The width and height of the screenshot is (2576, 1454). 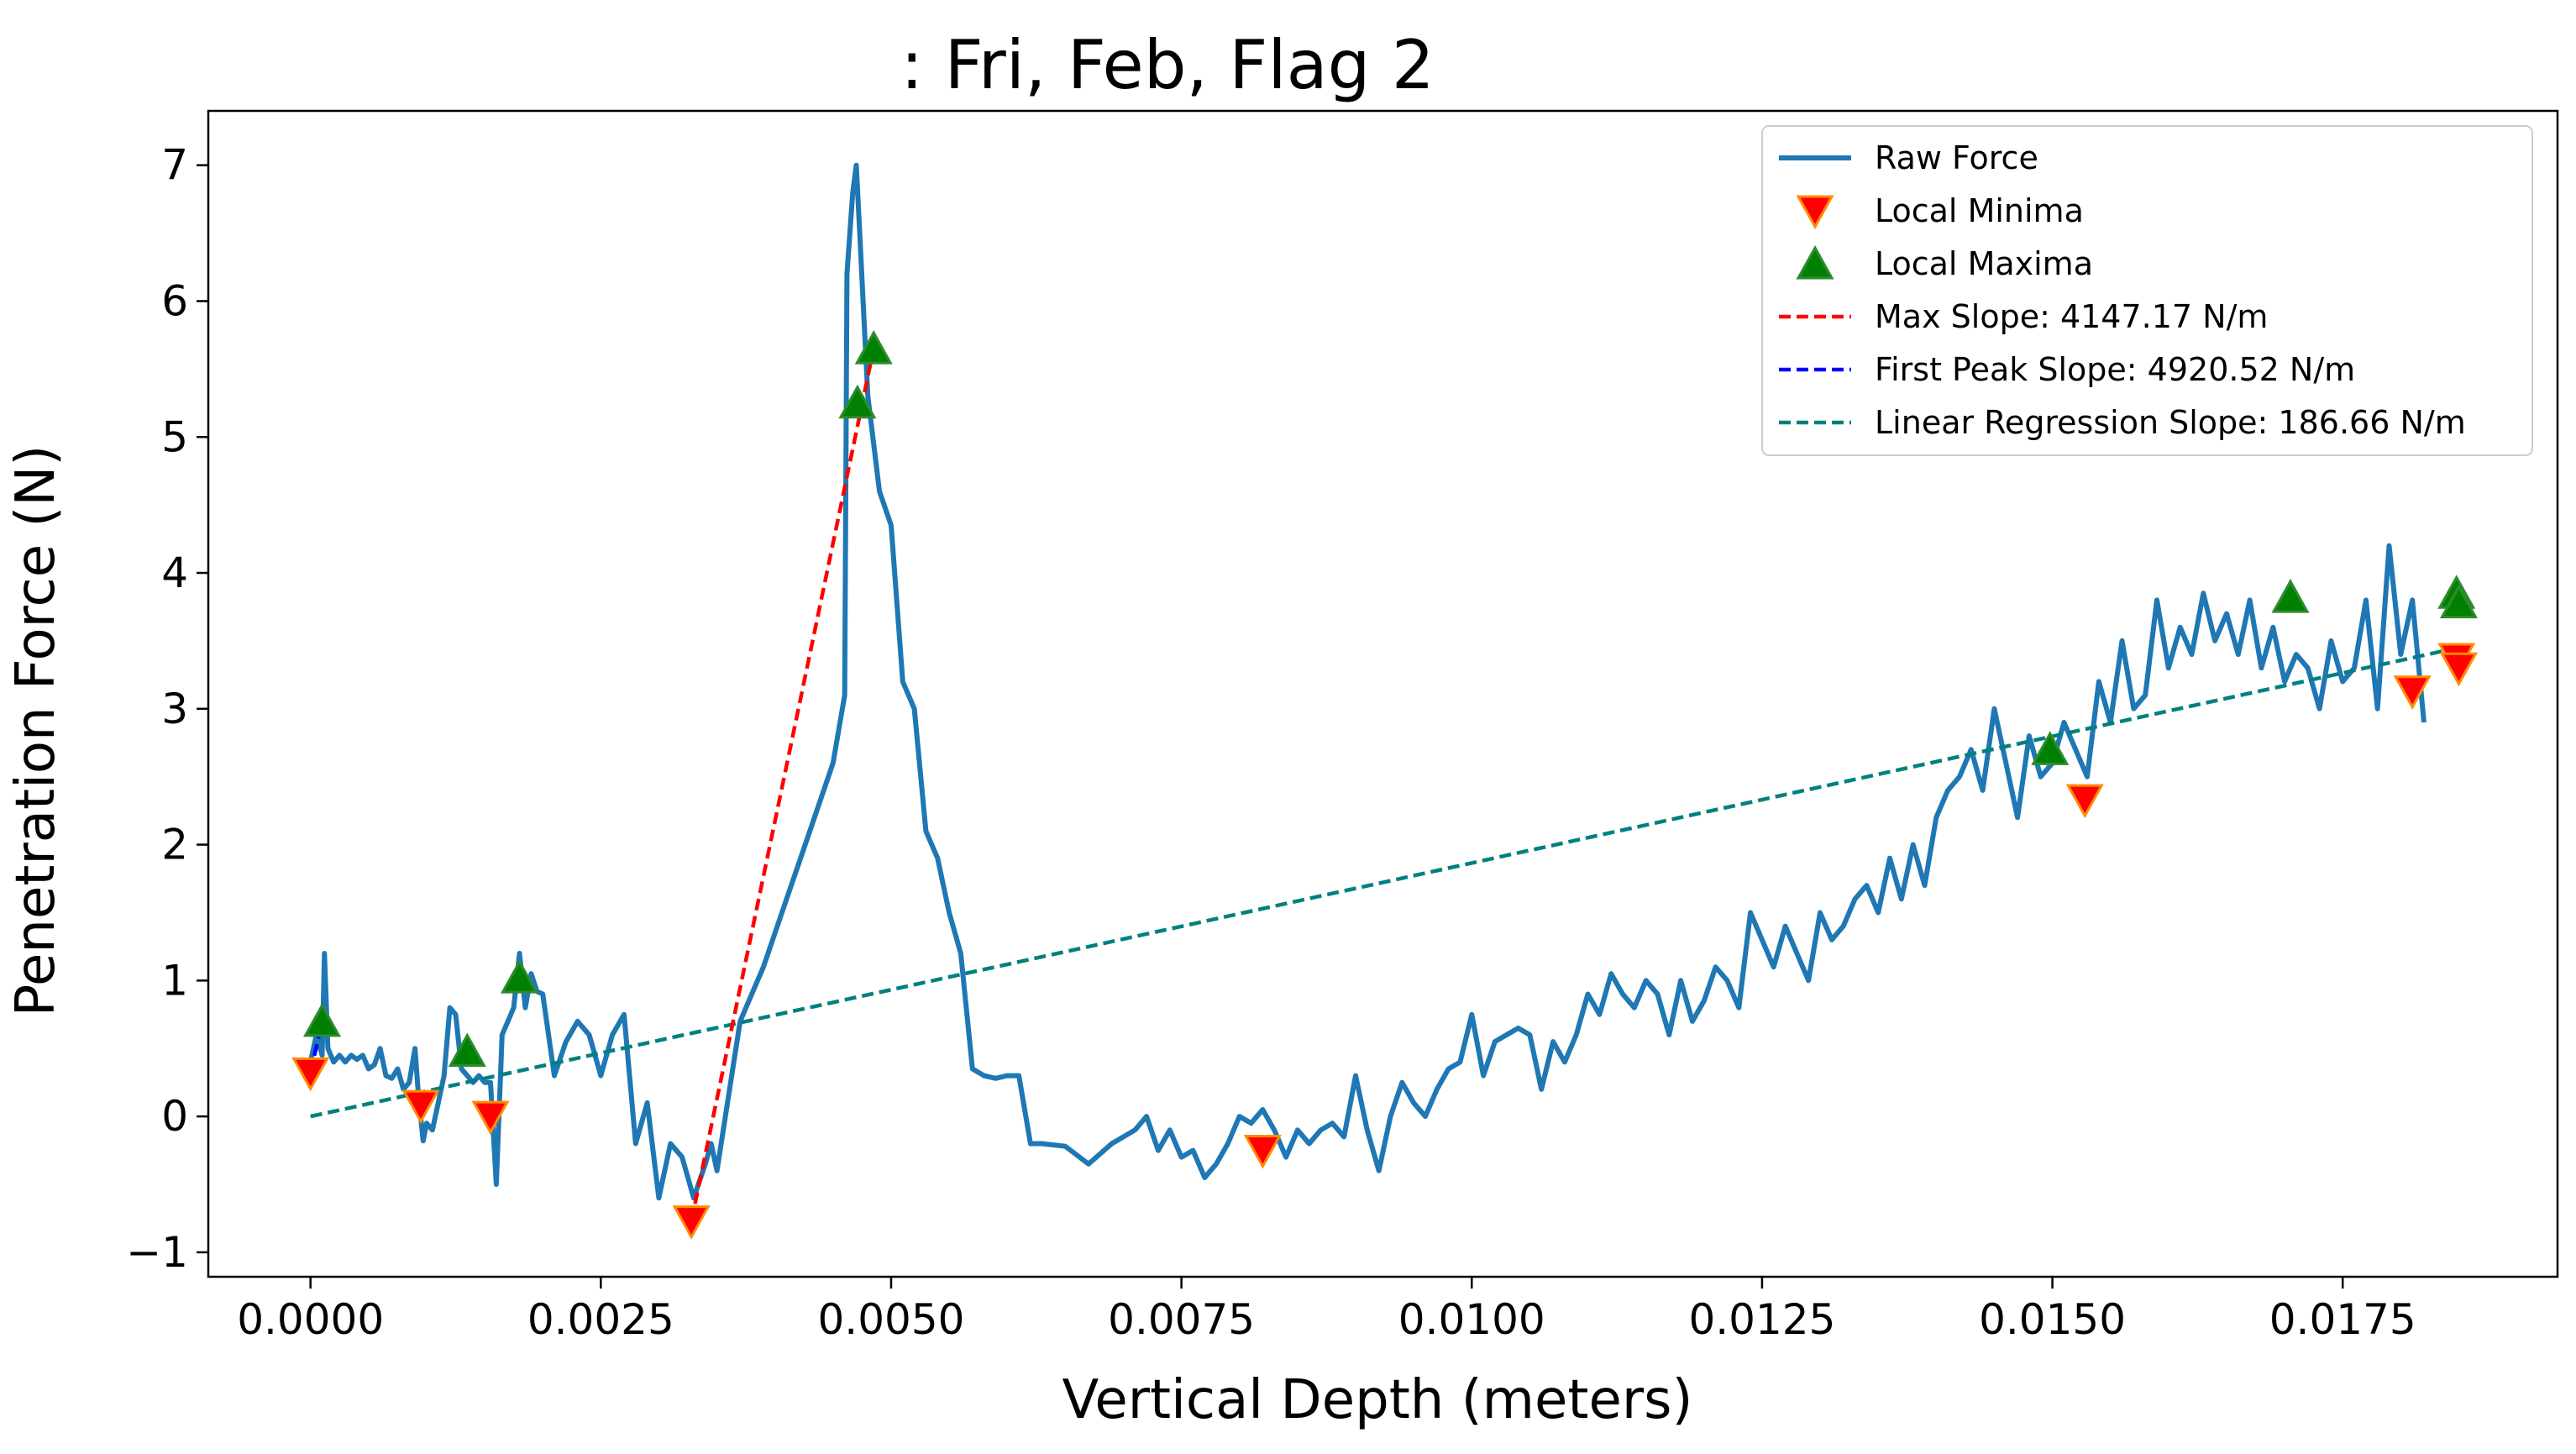 I want to click on x-axis-label: Vertical Depth (meters), so click(x=1377, y=1400).